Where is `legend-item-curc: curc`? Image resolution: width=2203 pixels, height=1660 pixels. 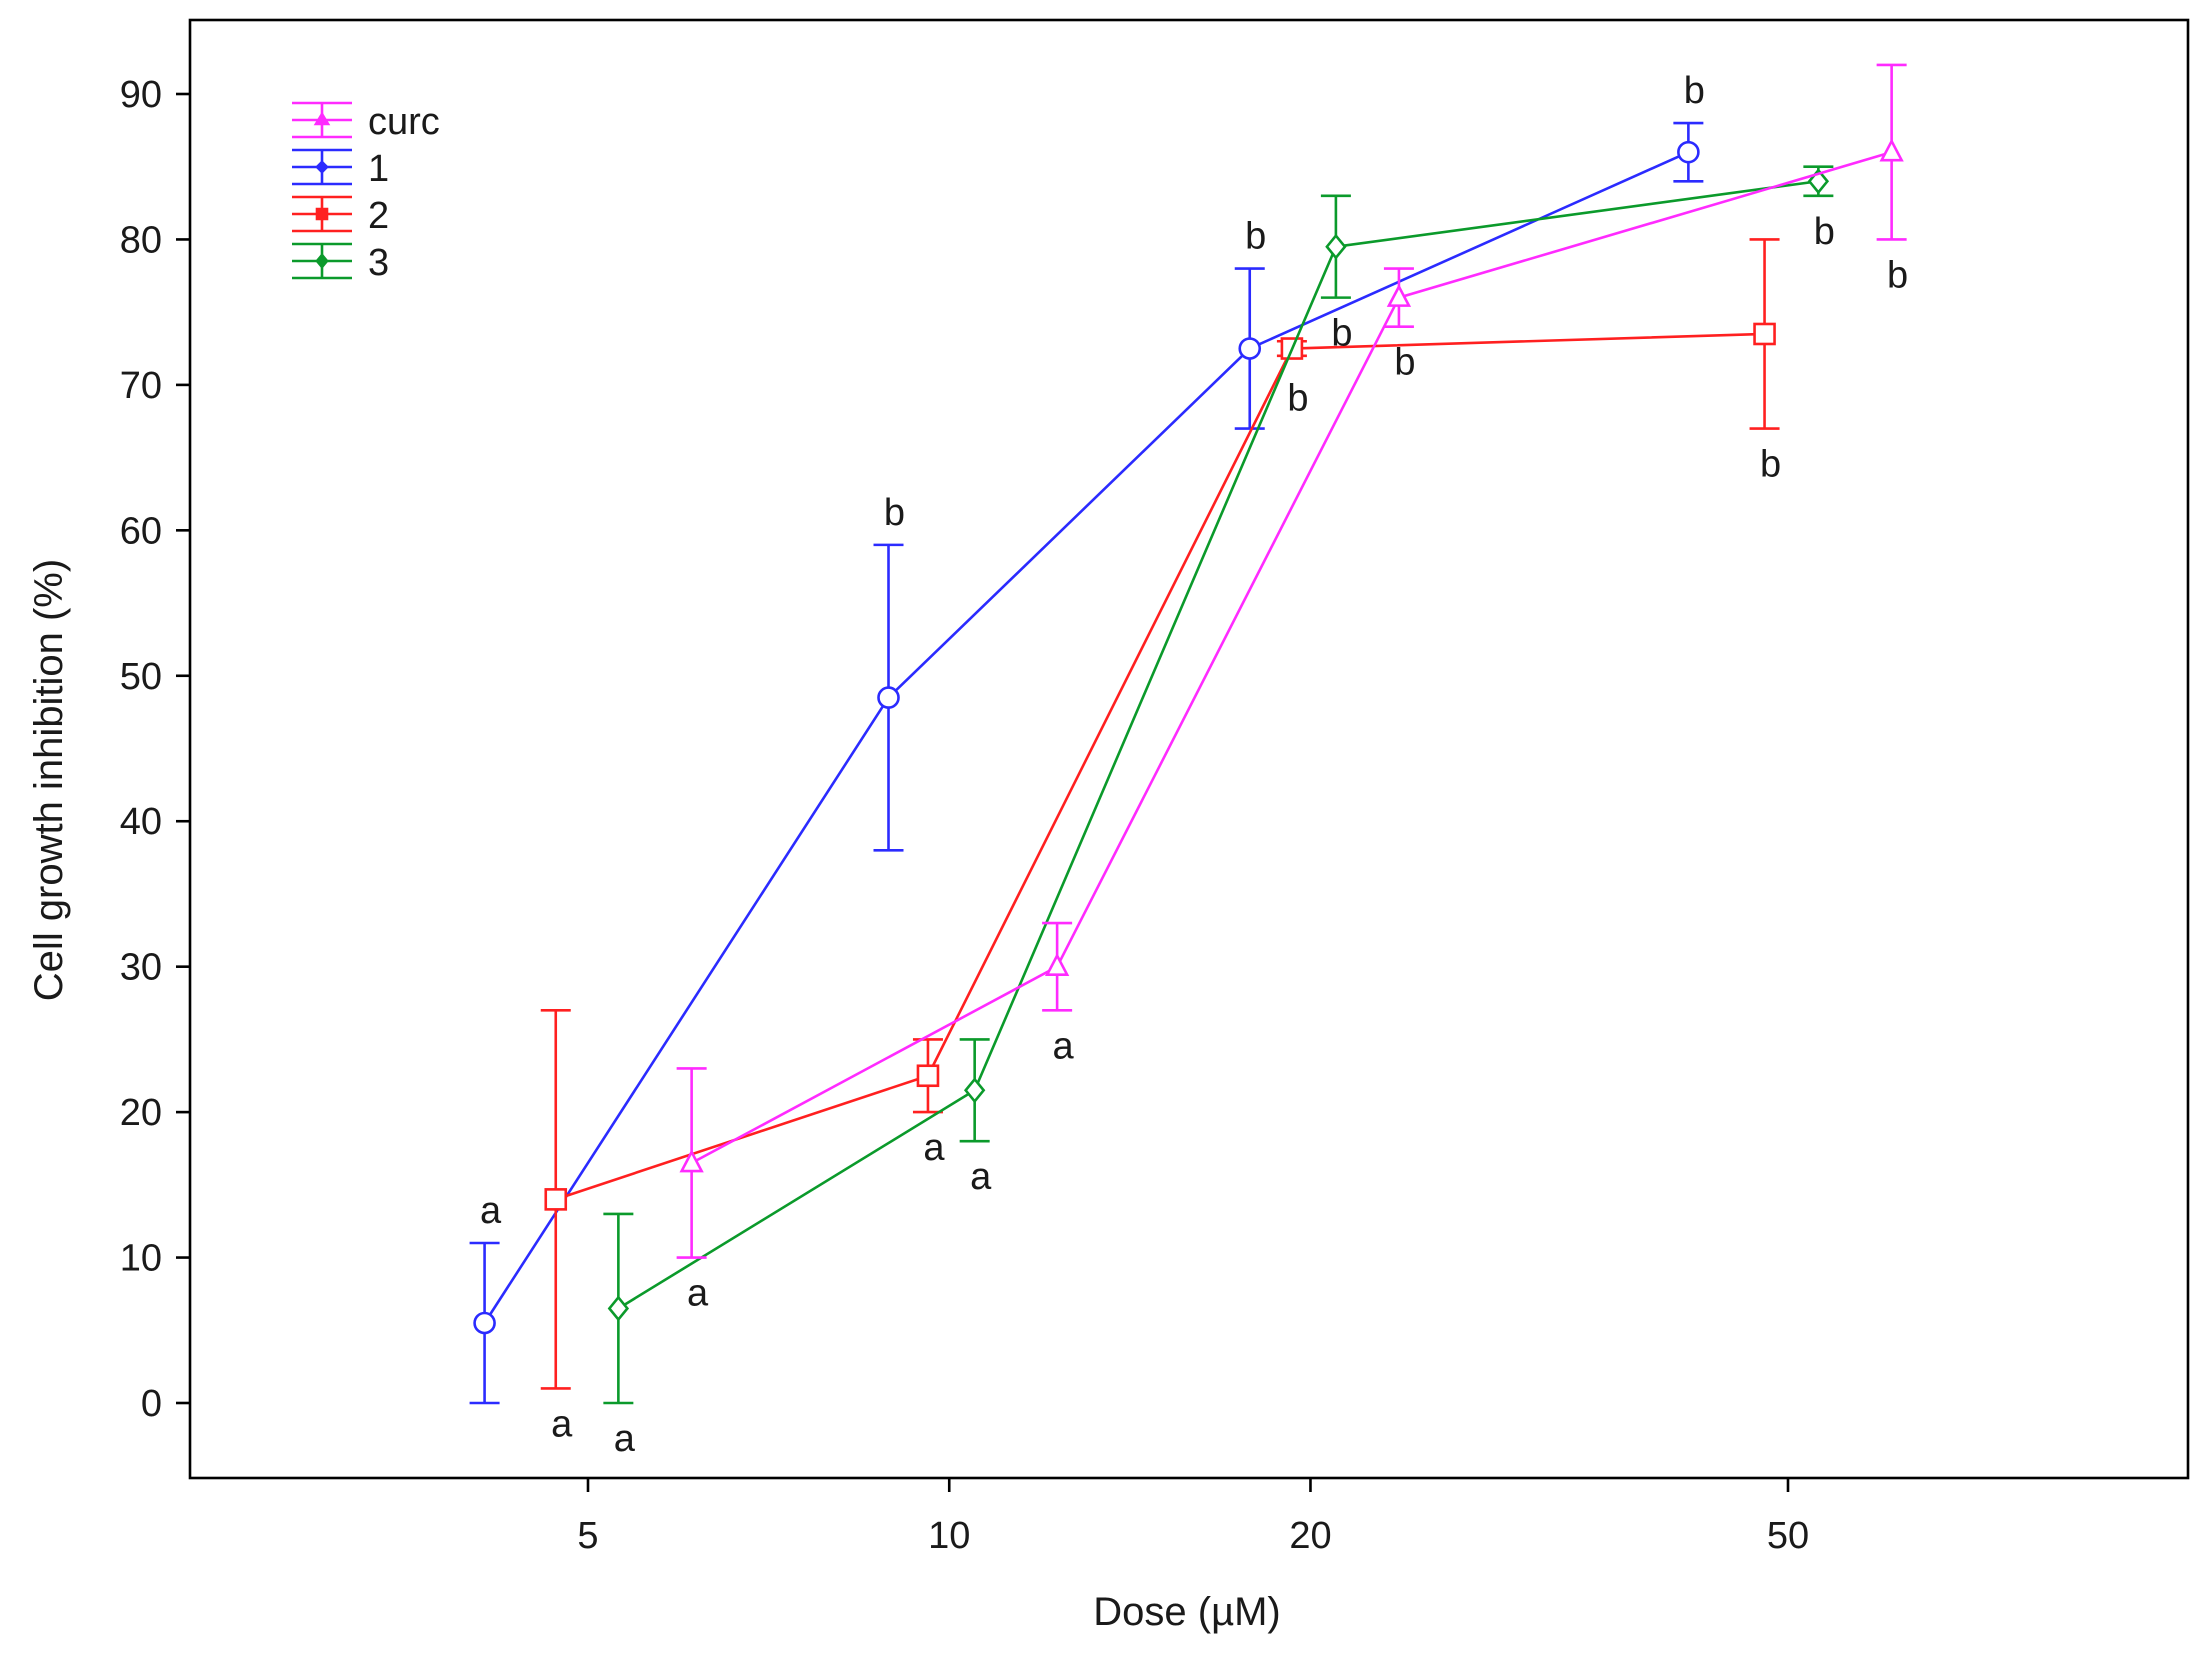
legend-item-curc: curc is located at coordinates (366, 122).